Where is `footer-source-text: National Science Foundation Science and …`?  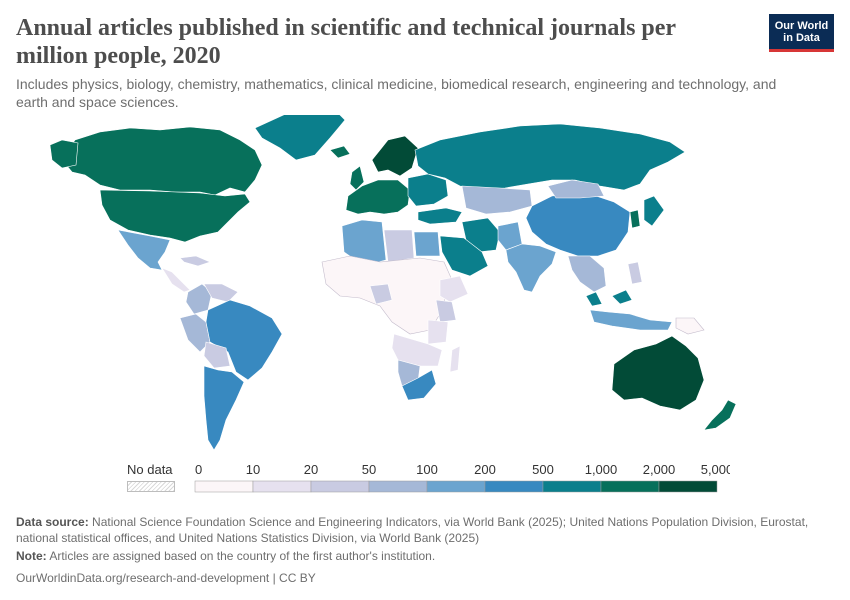
footer-source-text: National Science Foundation Science and … is located at coordinates (412, 530).